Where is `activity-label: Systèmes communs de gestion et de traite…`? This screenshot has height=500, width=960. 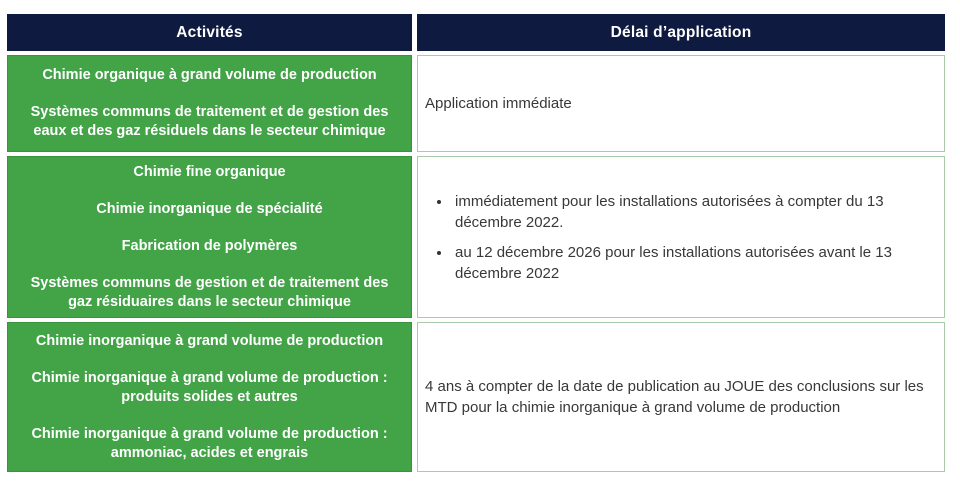 activity-label: Systèmes communs de gestion et de traite… is located at coordinates (209, 292).